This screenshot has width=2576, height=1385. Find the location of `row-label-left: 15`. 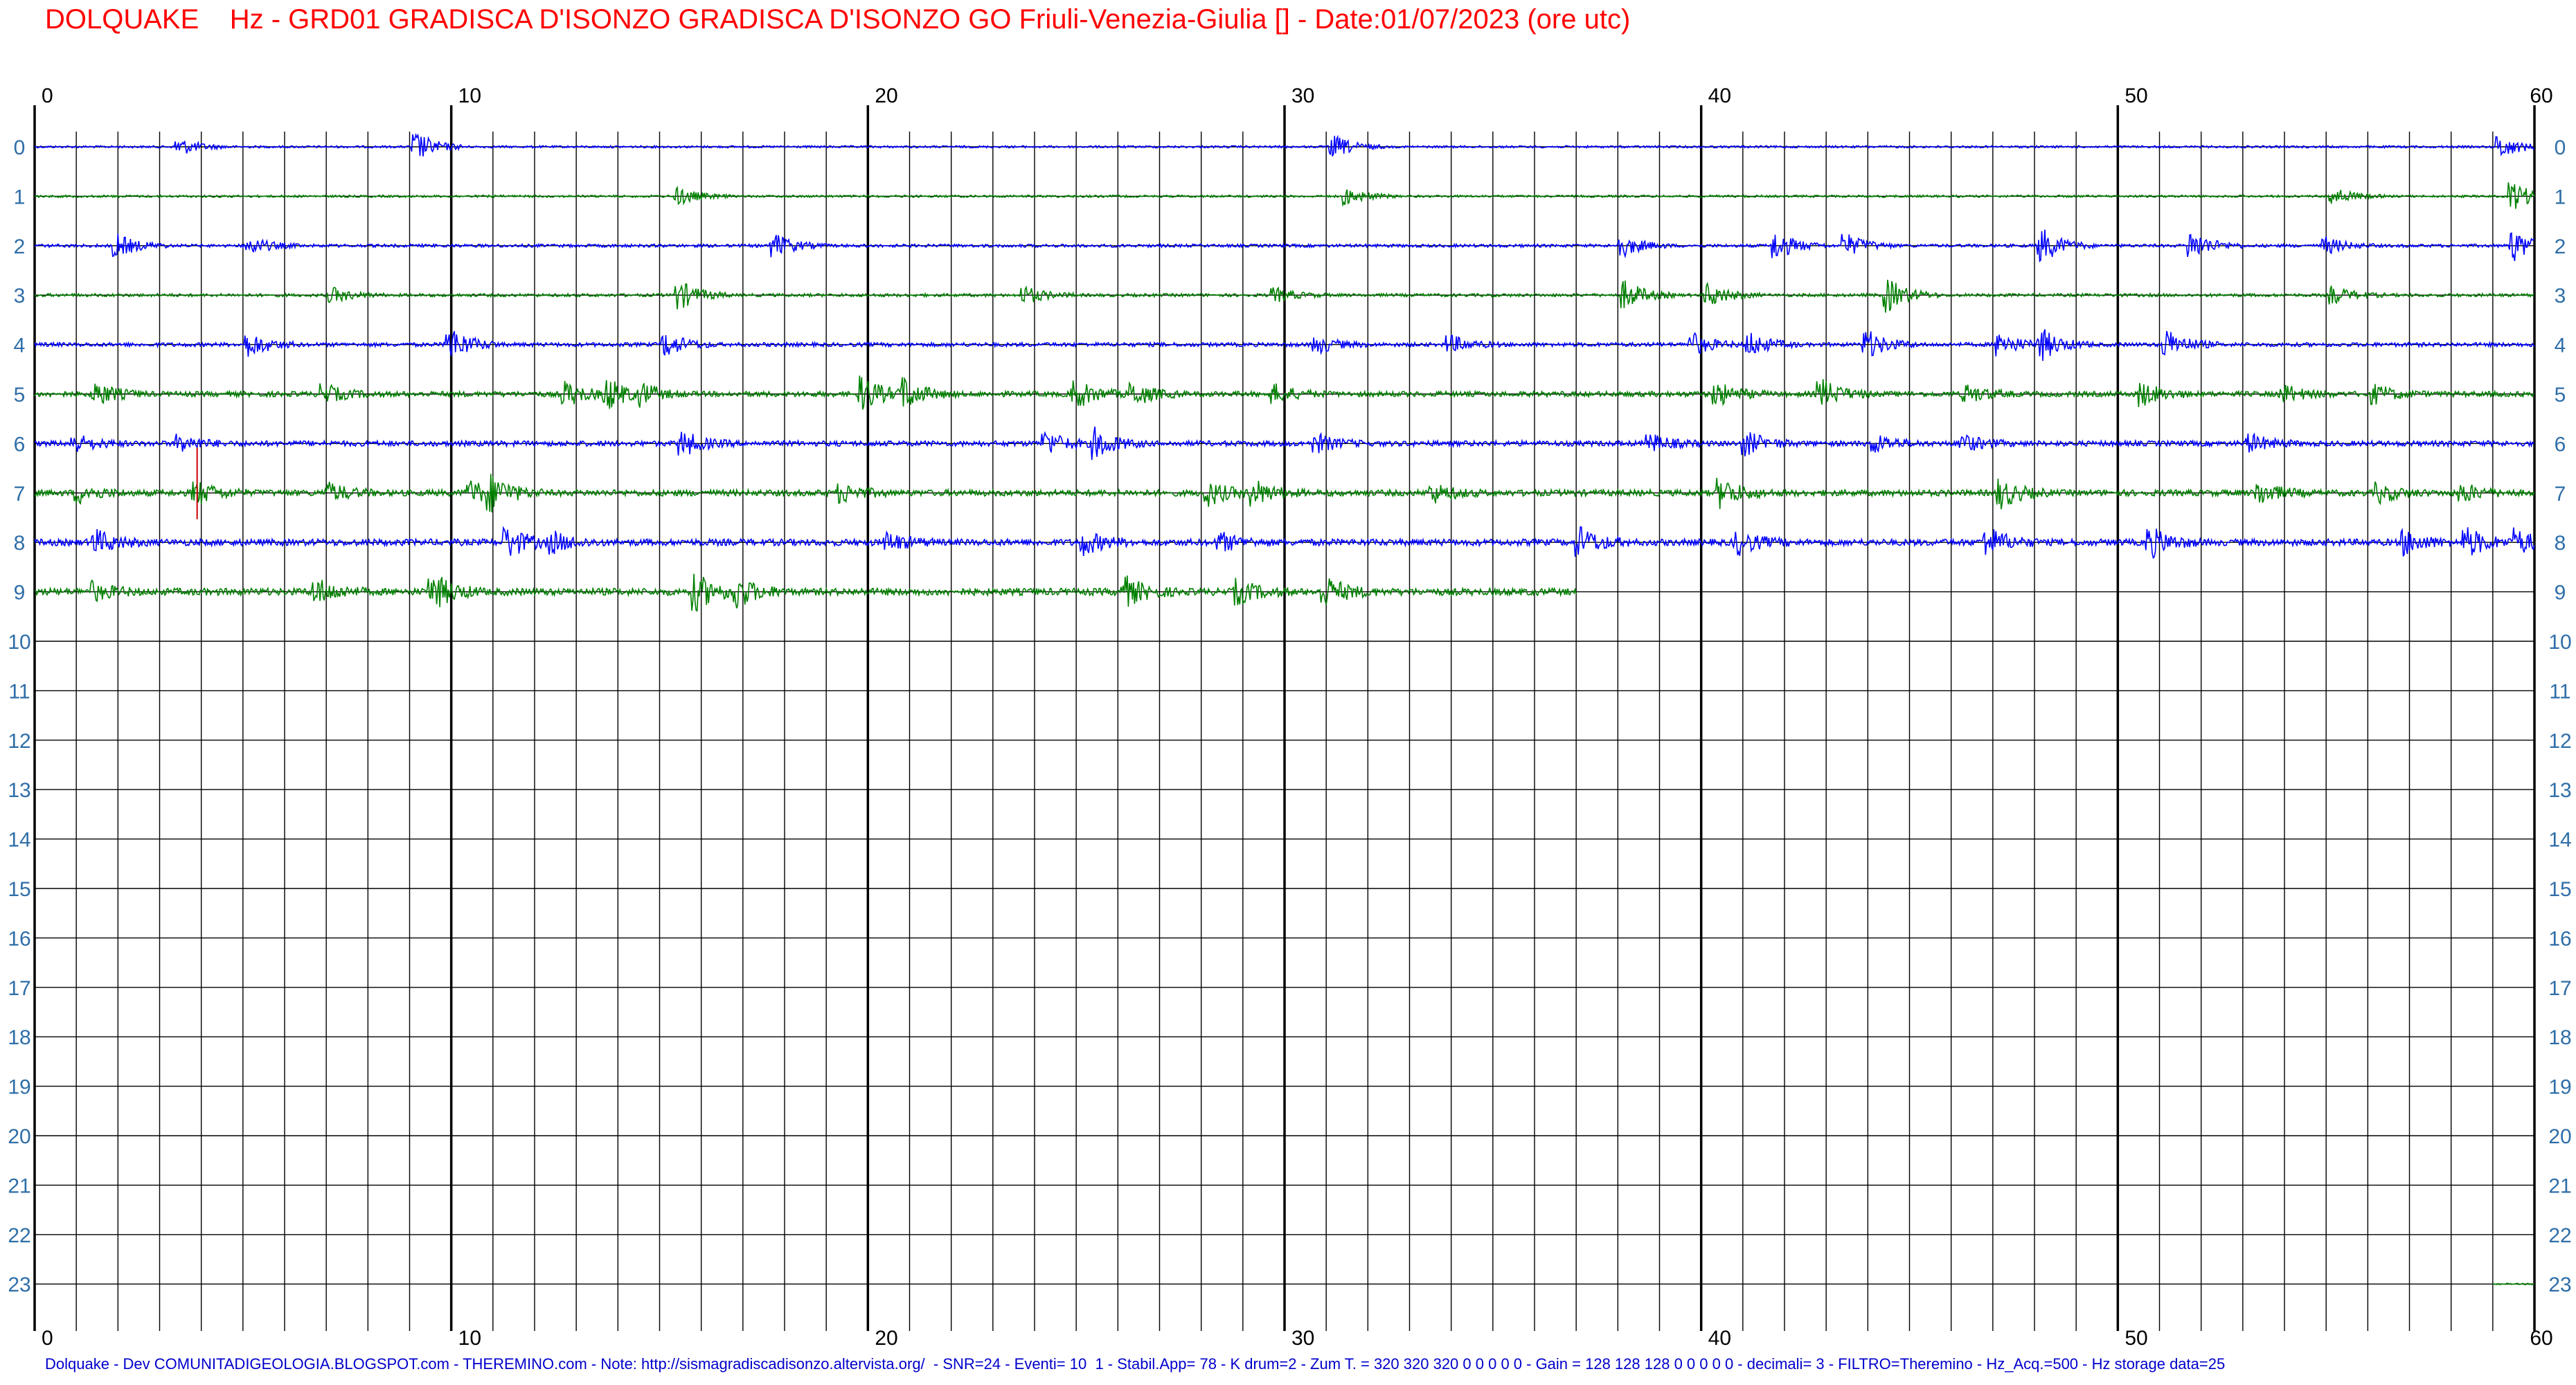

row-label-left: 15 is located at coordinates (19, 890).